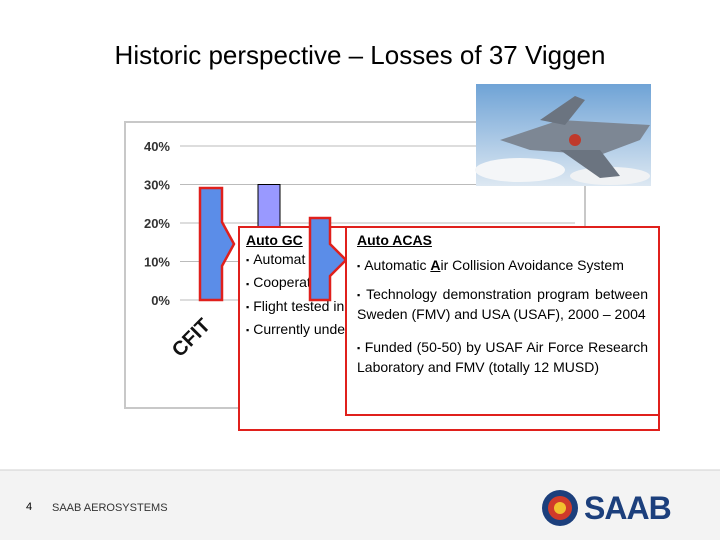  What do you see at coordinates (157, 223) in the screenshot?
I see `y-tick-label: 20%` at bounding box center [157, 223].